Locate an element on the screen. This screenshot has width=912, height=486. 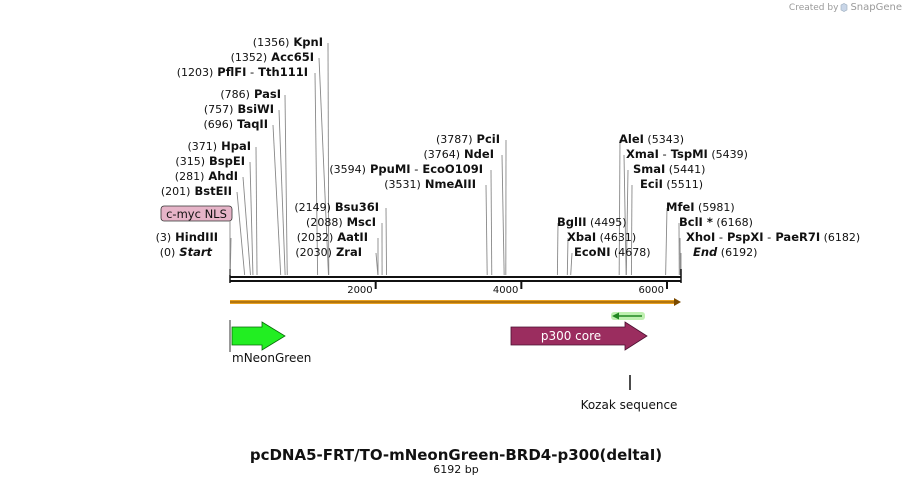
axis-tick-label-6000: 6000 is located at coordinates (651, 290).